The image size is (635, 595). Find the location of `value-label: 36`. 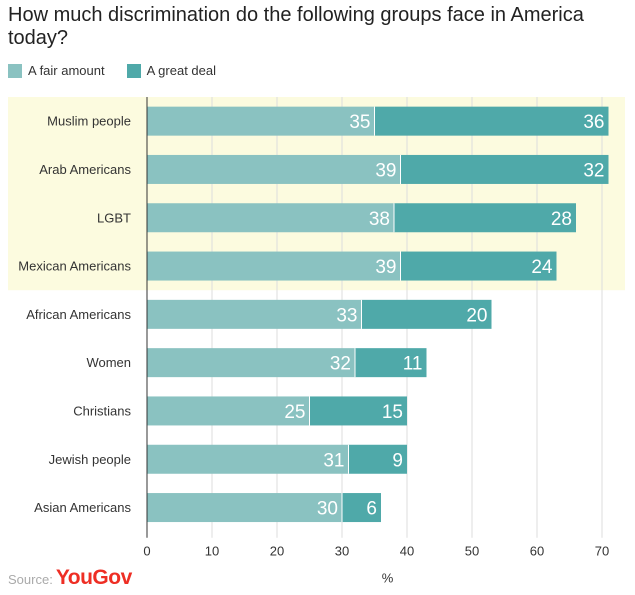

value-label: 36 is located at coordinates (593, 122).